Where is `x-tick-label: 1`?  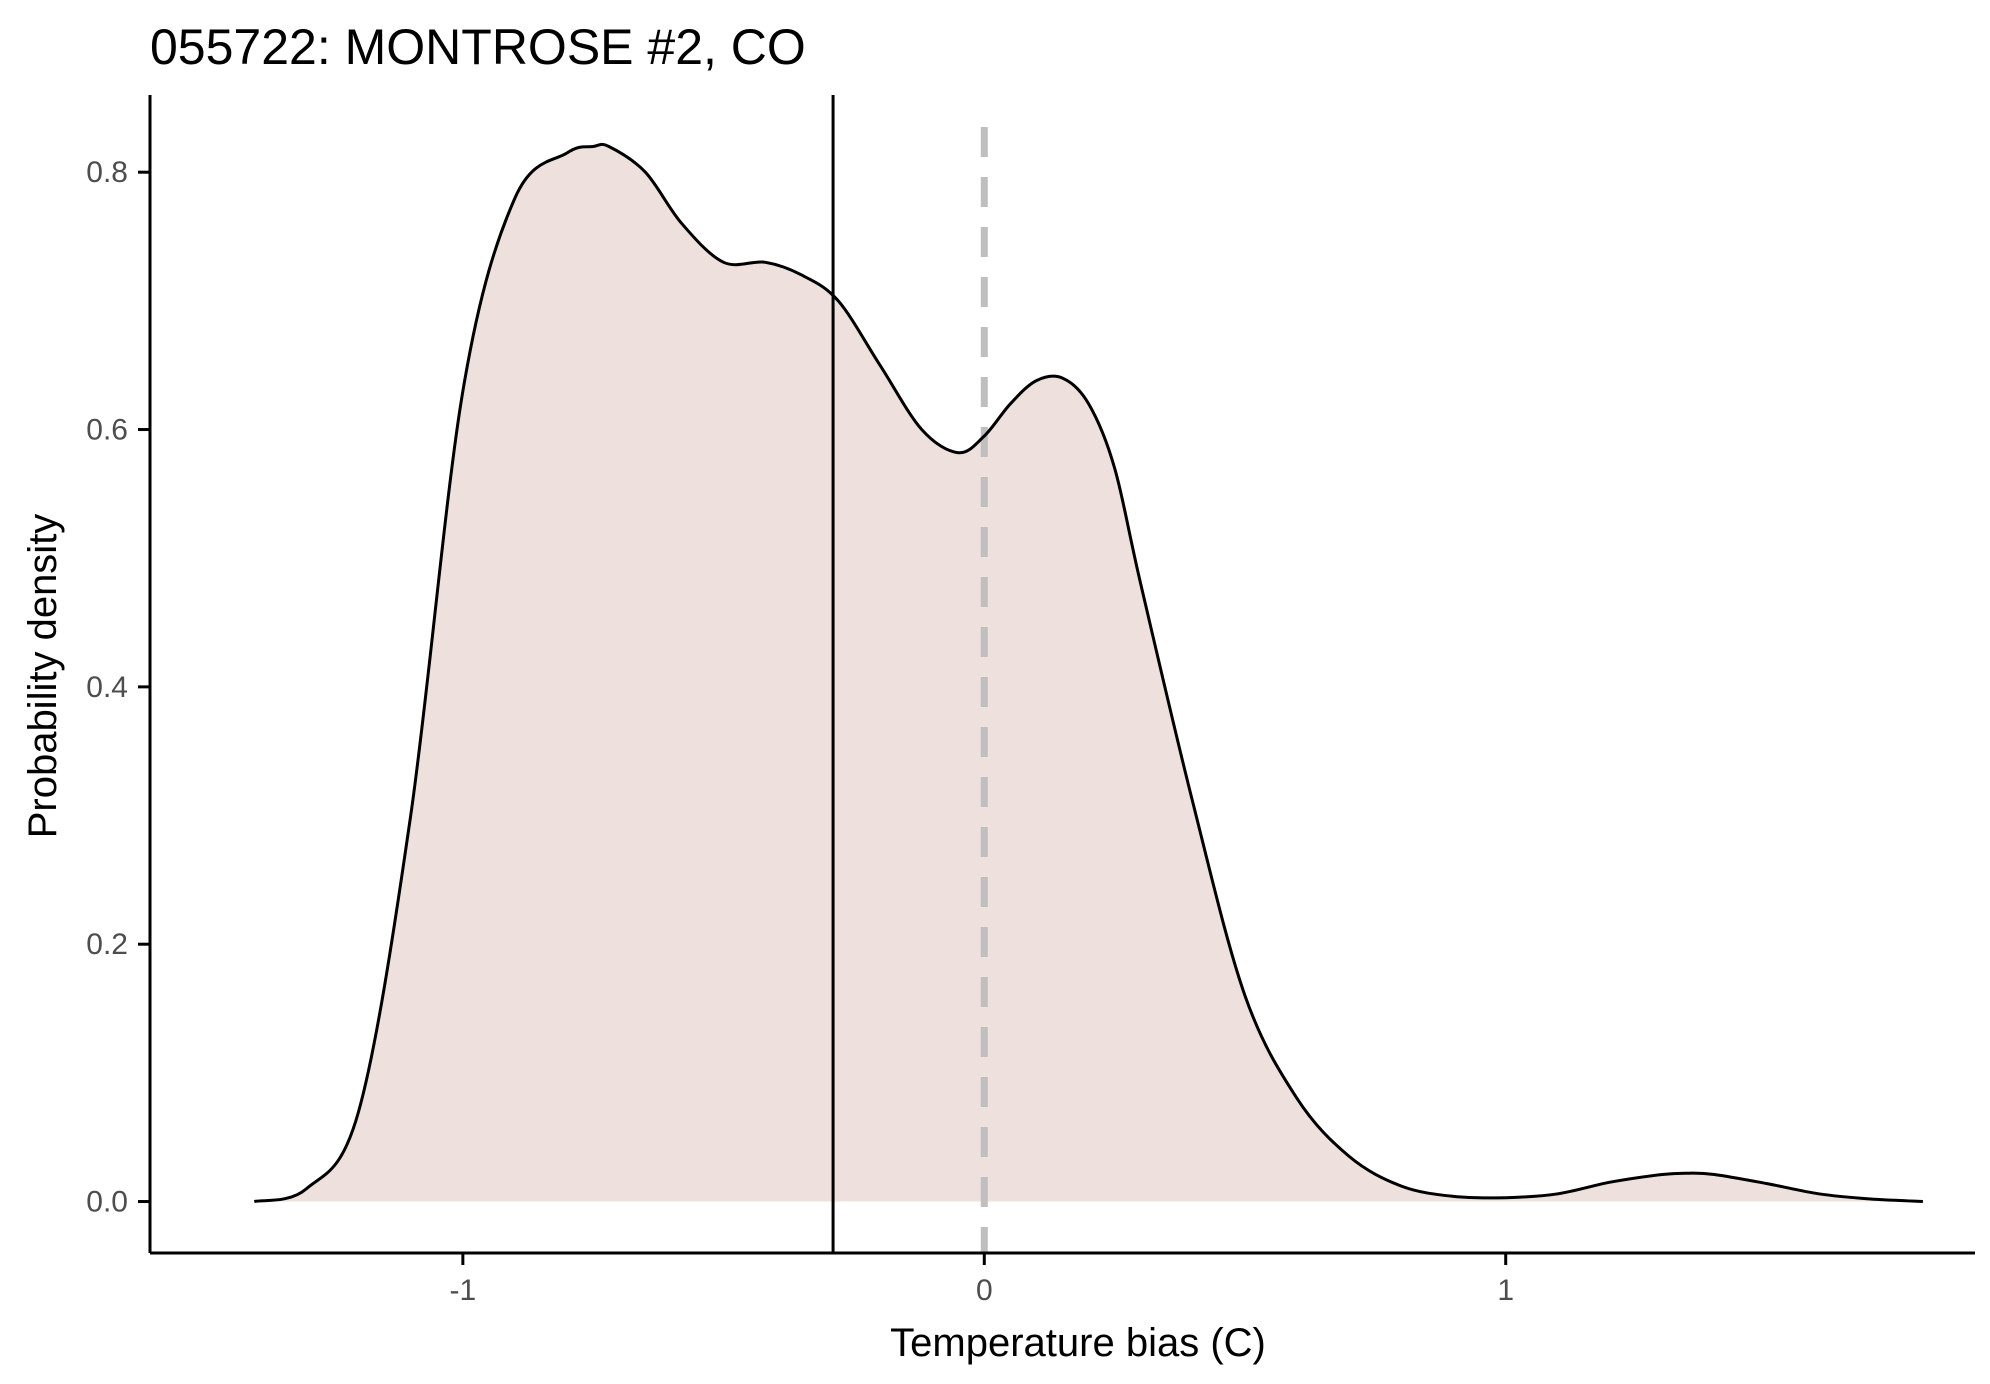
x-tick-label: 1 is located at coordinates (1505, 1290).